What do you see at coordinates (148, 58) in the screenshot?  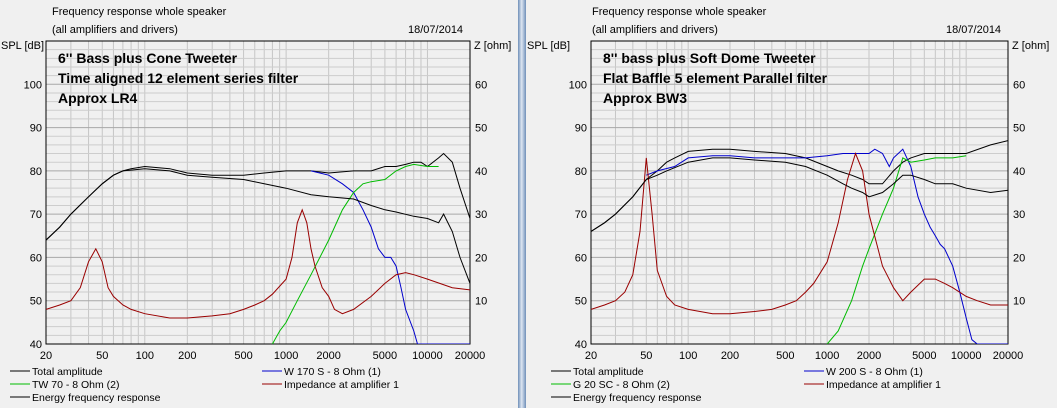 I see `annotation-line: 6'' Bass plus Cone Tweeter` at bounding box center [148, 58].